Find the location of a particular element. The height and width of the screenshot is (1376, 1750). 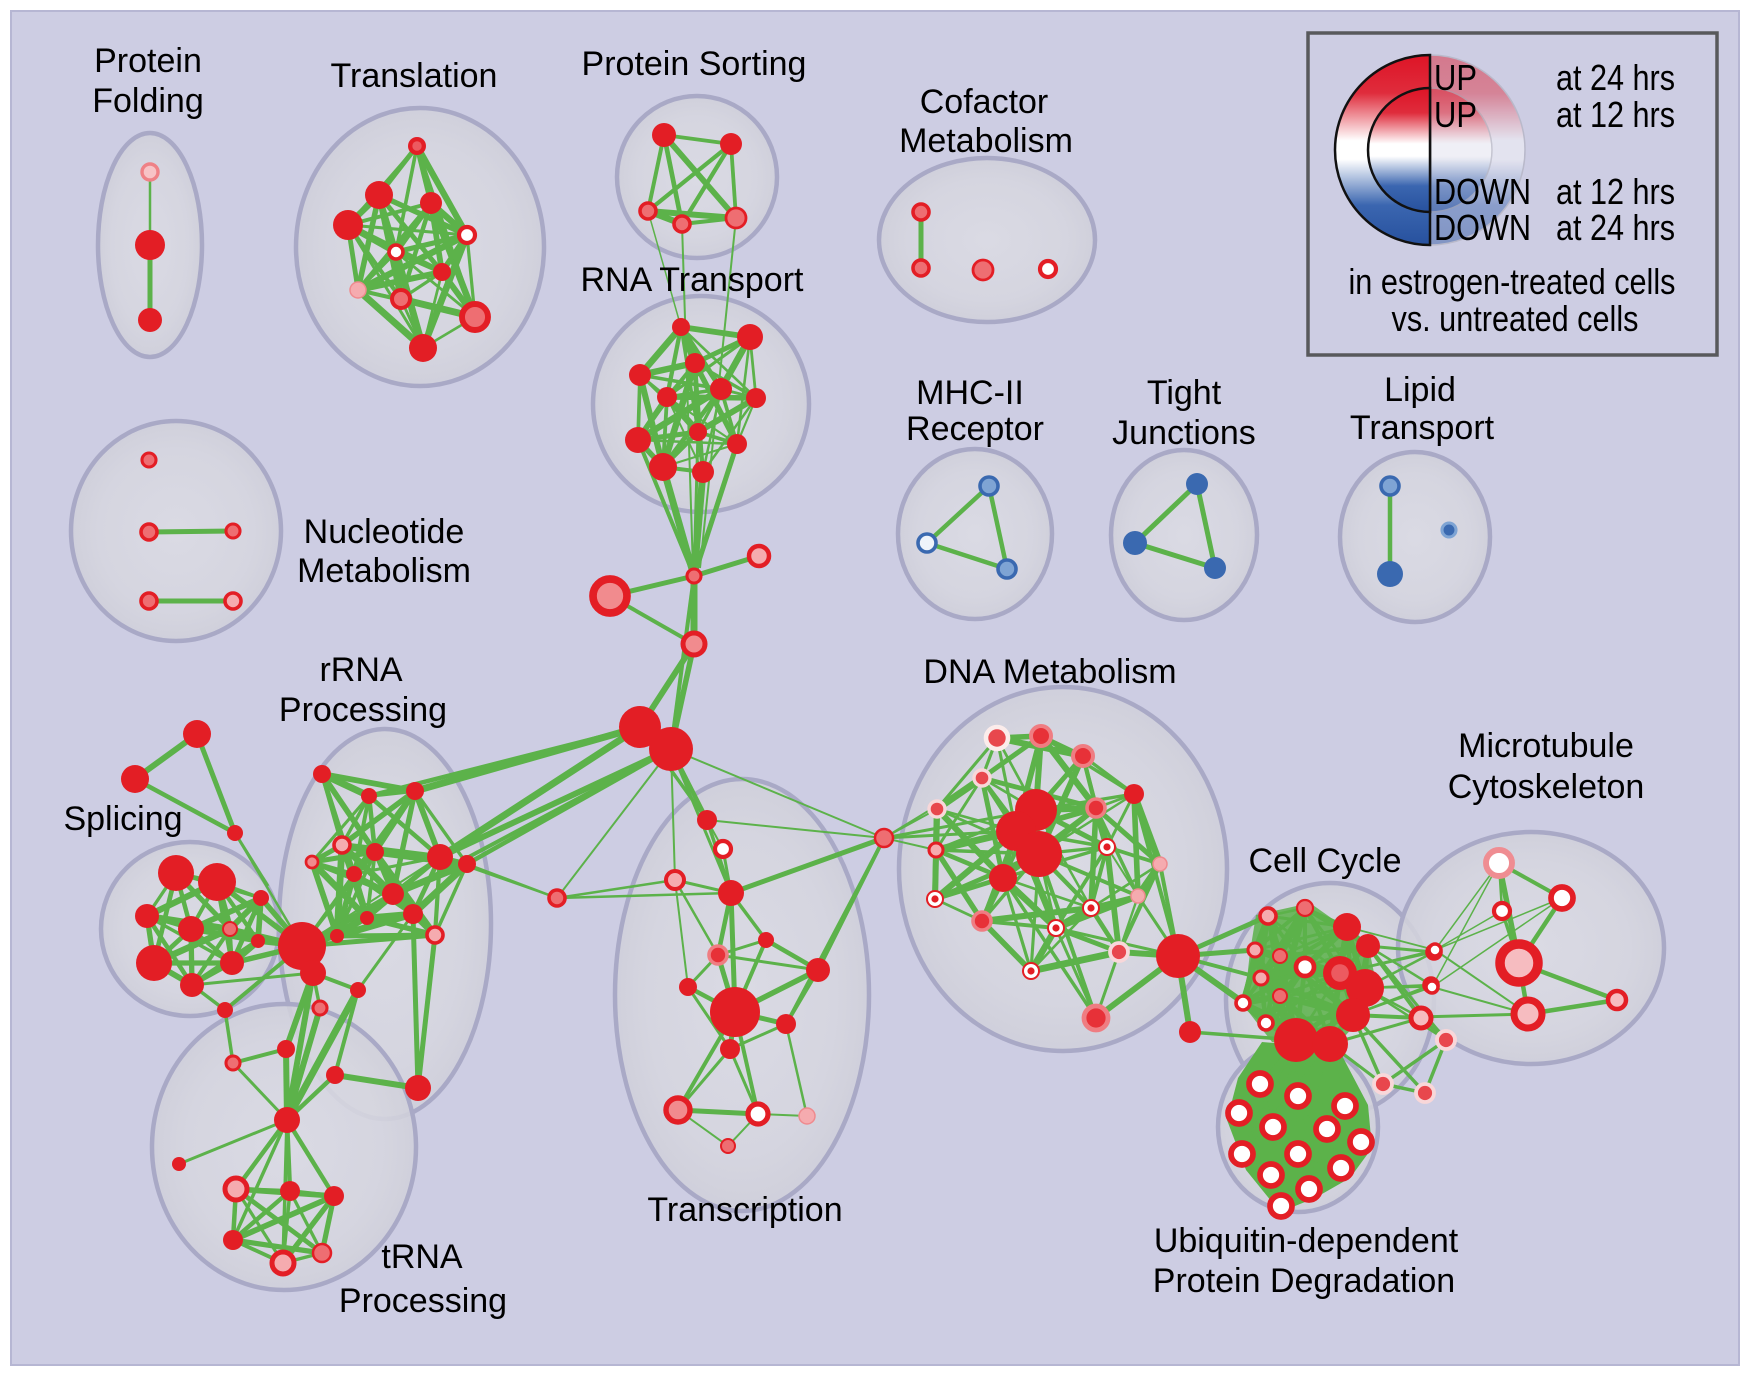

svg-text: MHC-II is located at coordinates (970, 393).